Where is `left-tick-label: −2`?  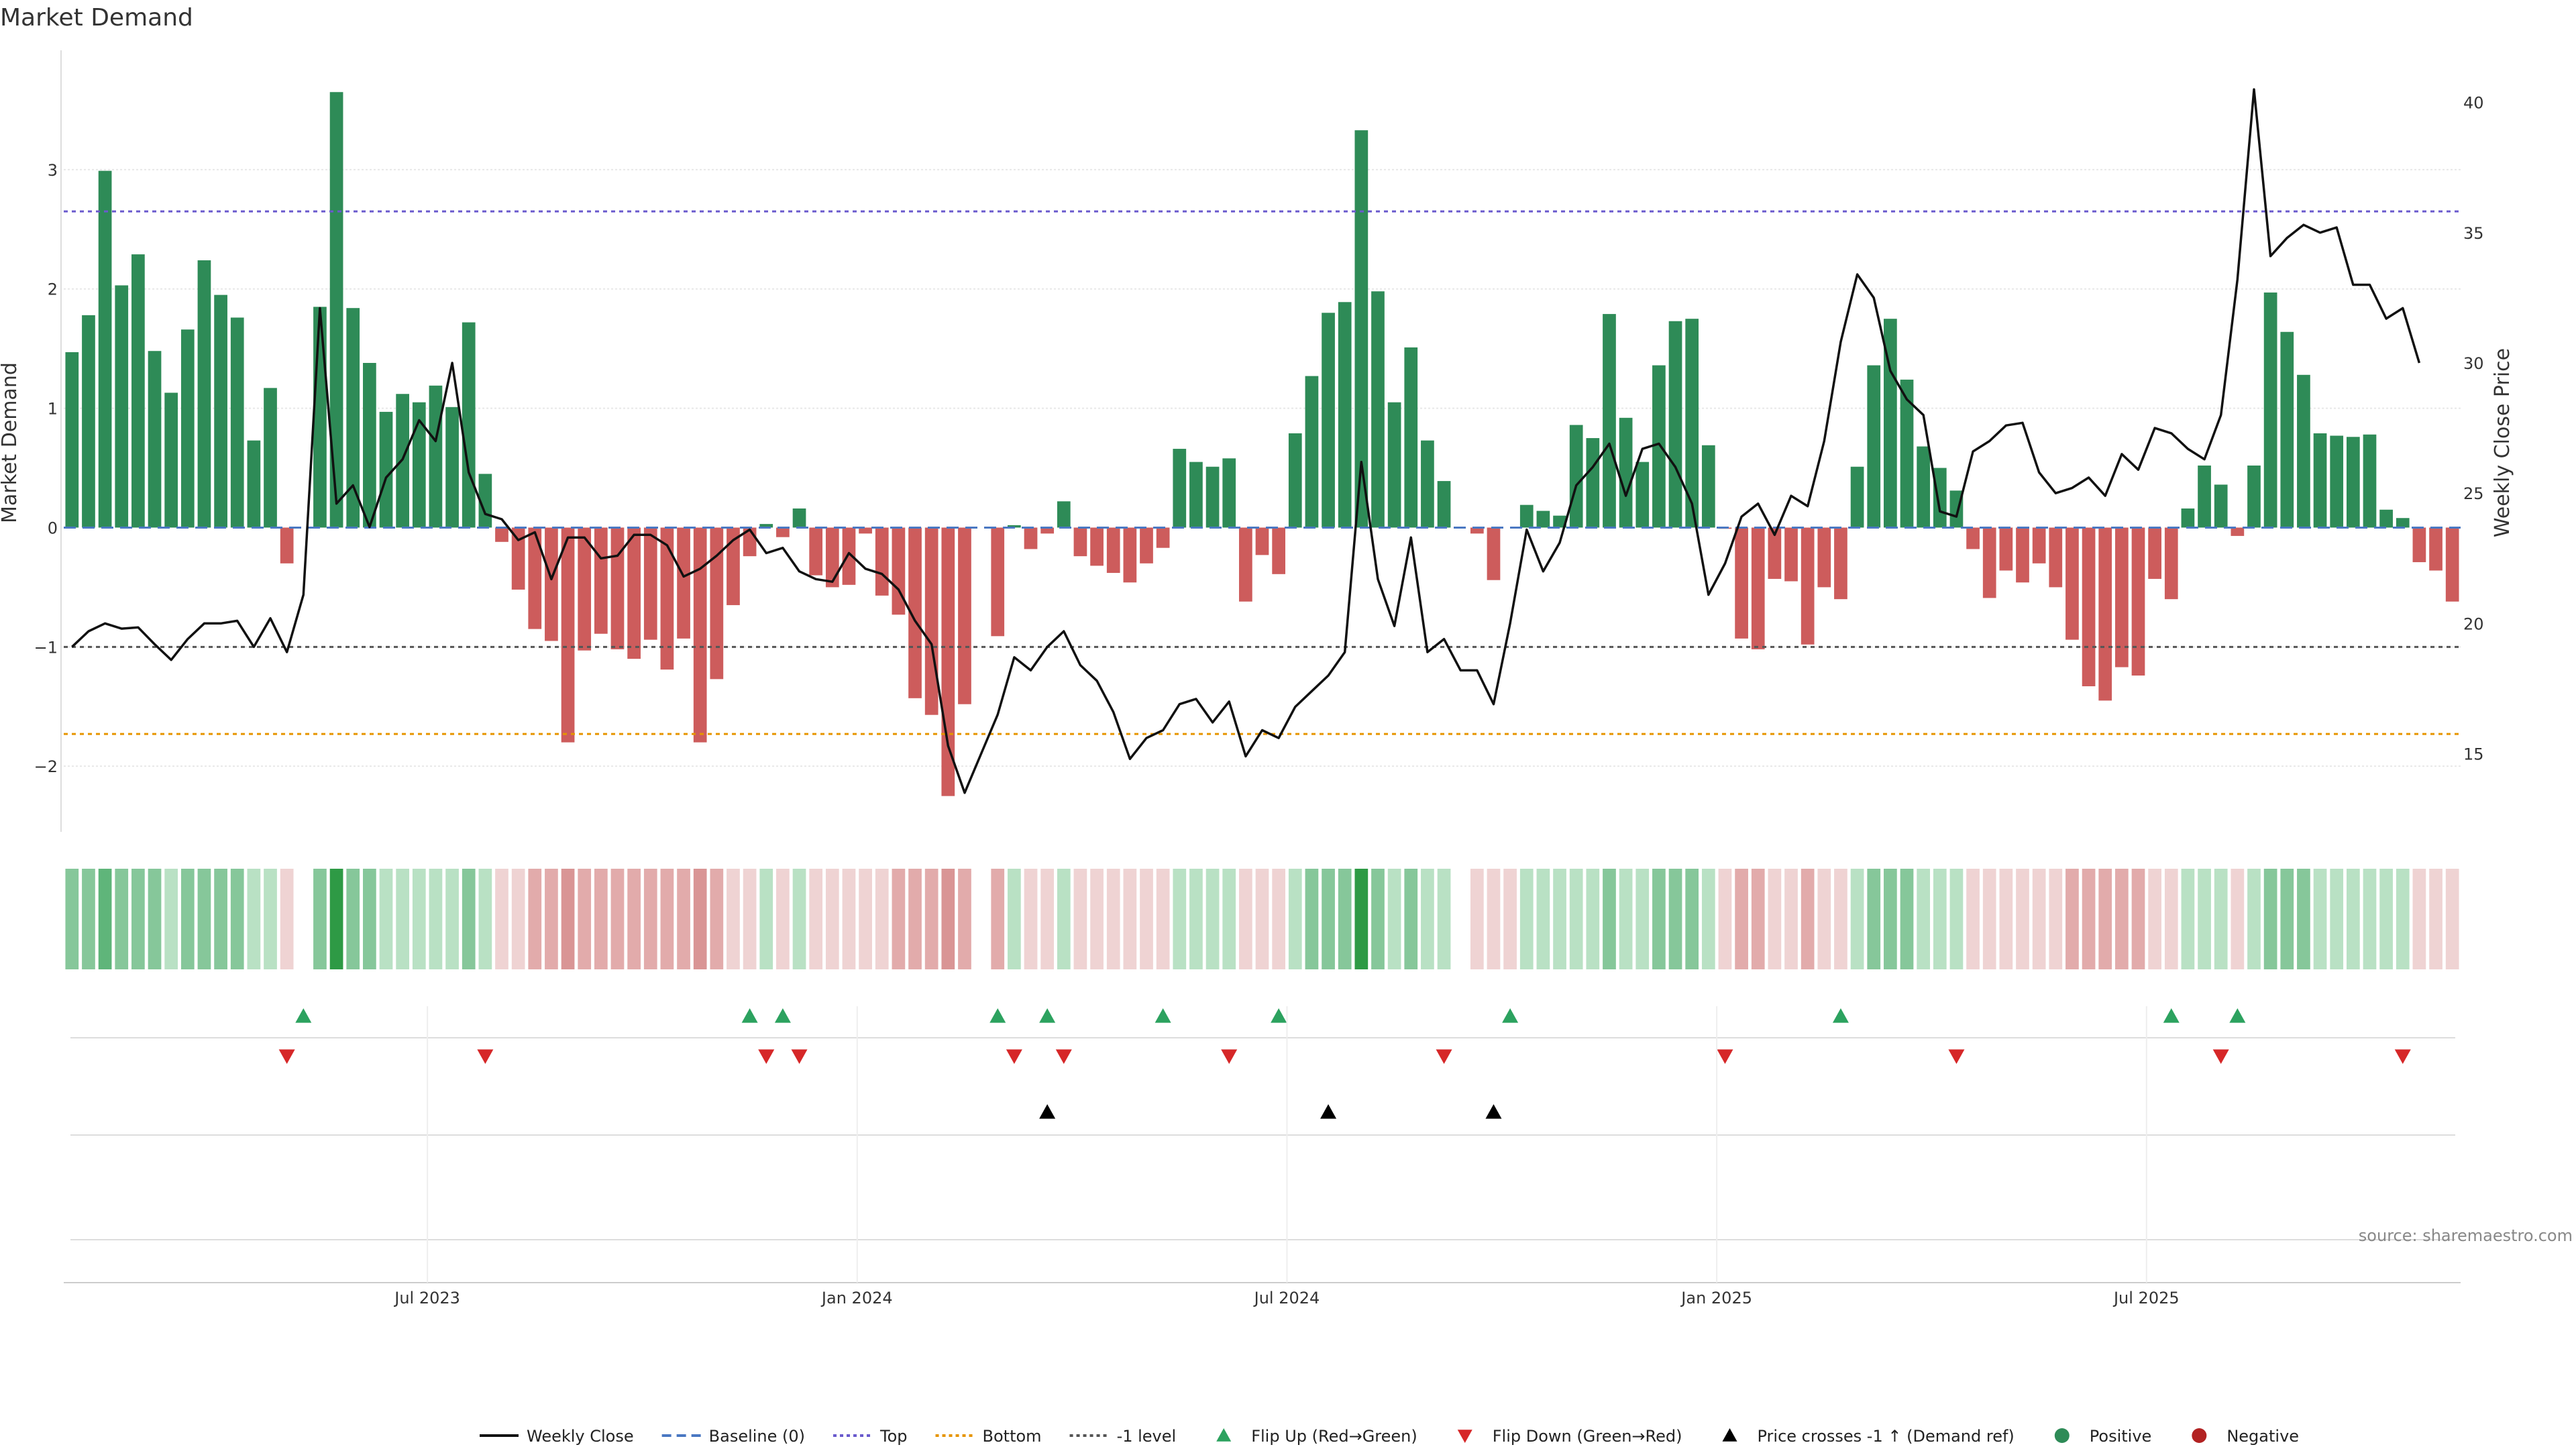 left-tick-label: −2 is located at coordinates (46, 766).